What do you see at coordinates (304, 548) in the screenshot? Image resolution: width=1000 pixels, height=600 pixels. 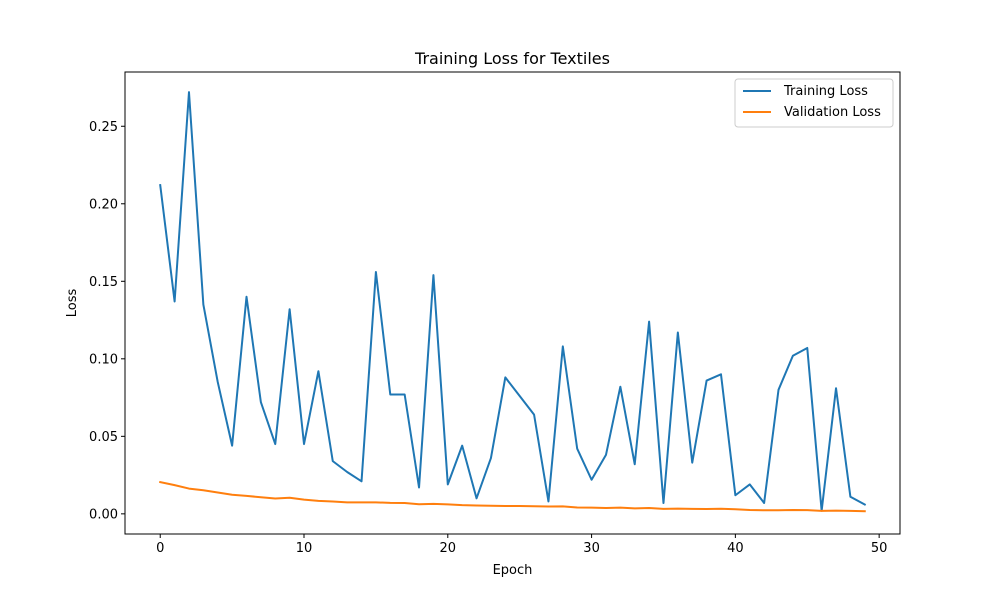 I see `x-tick-label: 10` at bounding box center [304, 548].